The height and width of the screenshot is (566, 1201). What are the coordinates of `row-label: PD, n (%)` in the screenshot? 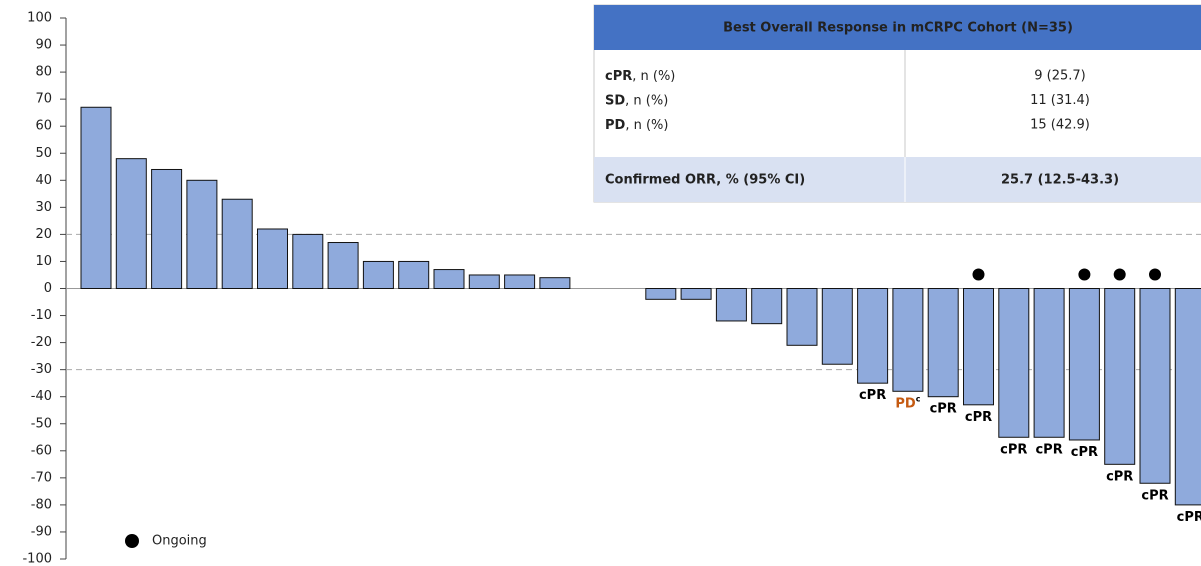 It's located at (636, 125).